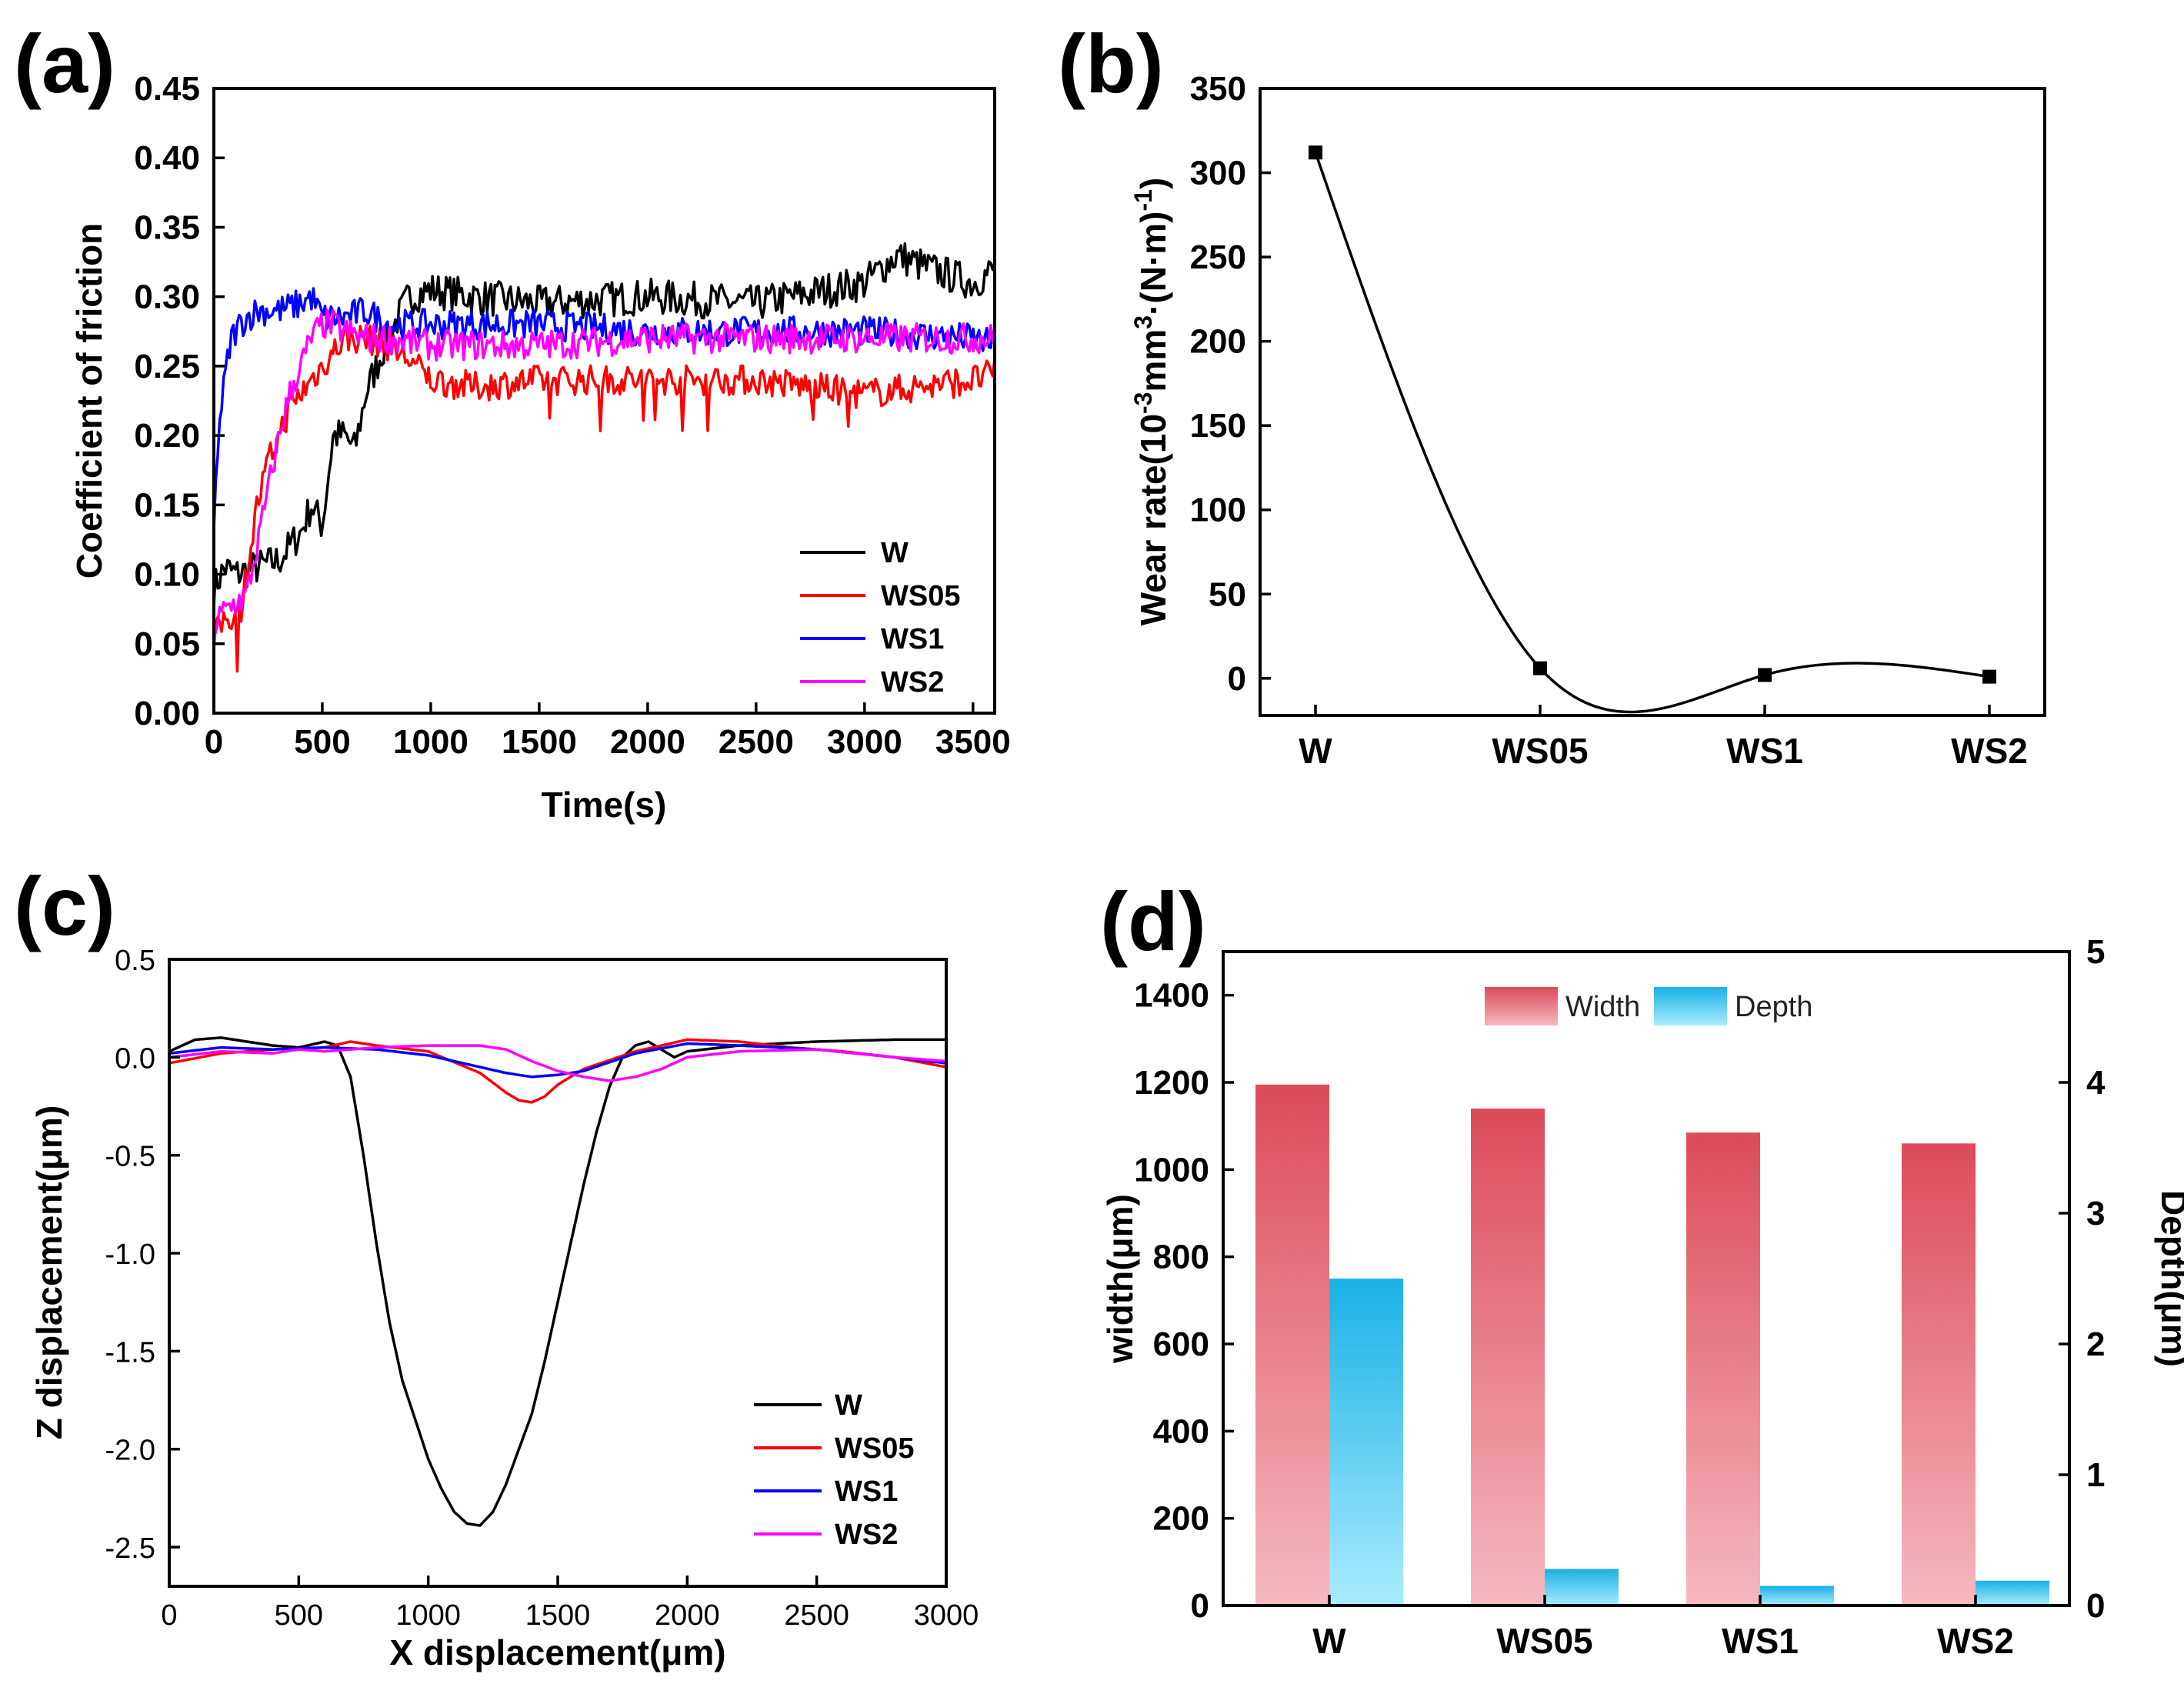 The width and height of the screenshot is (2184, 1684). What do you see at coordinates (1315, 152) in the screenshot?
I see `panel-b-point-w` at bounding box center [1315, 152].